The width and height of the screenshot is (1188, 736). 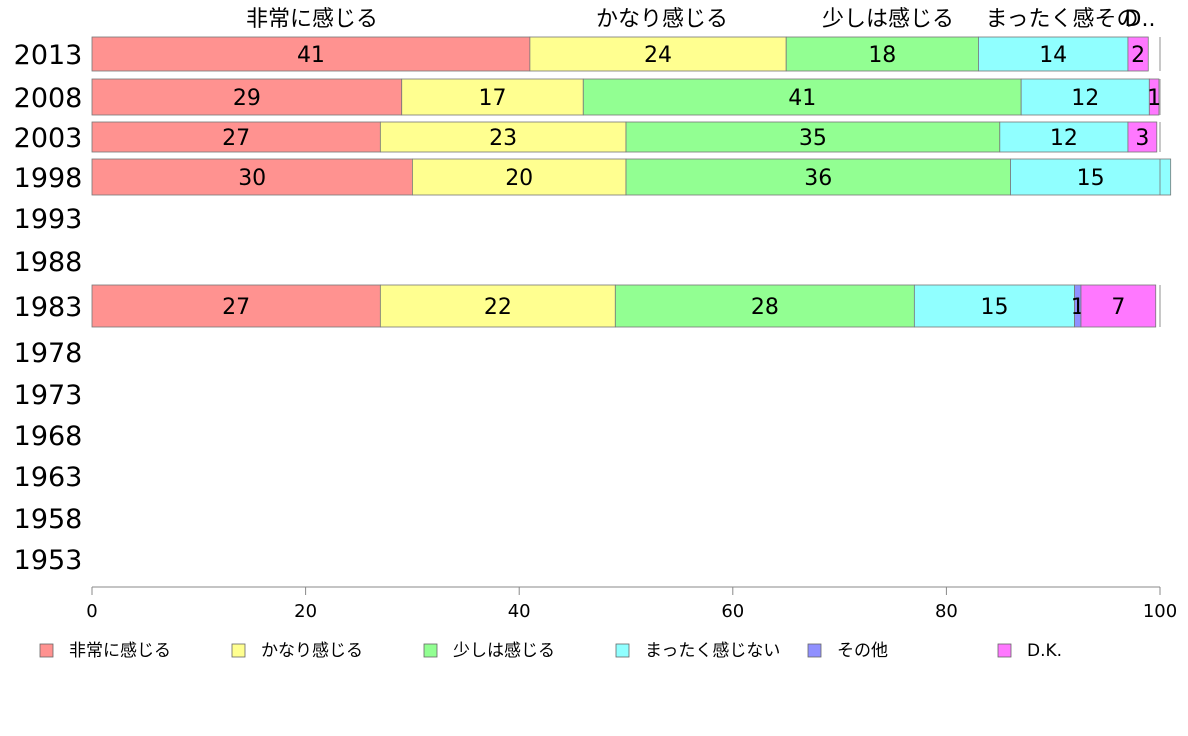 I want to click on bar-label-1983-3: 15, so click(x=994, y=307).